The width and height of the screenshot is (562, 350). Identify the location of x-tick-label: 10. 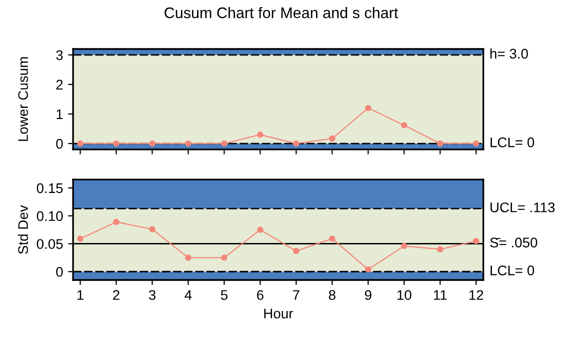
(404, 295).